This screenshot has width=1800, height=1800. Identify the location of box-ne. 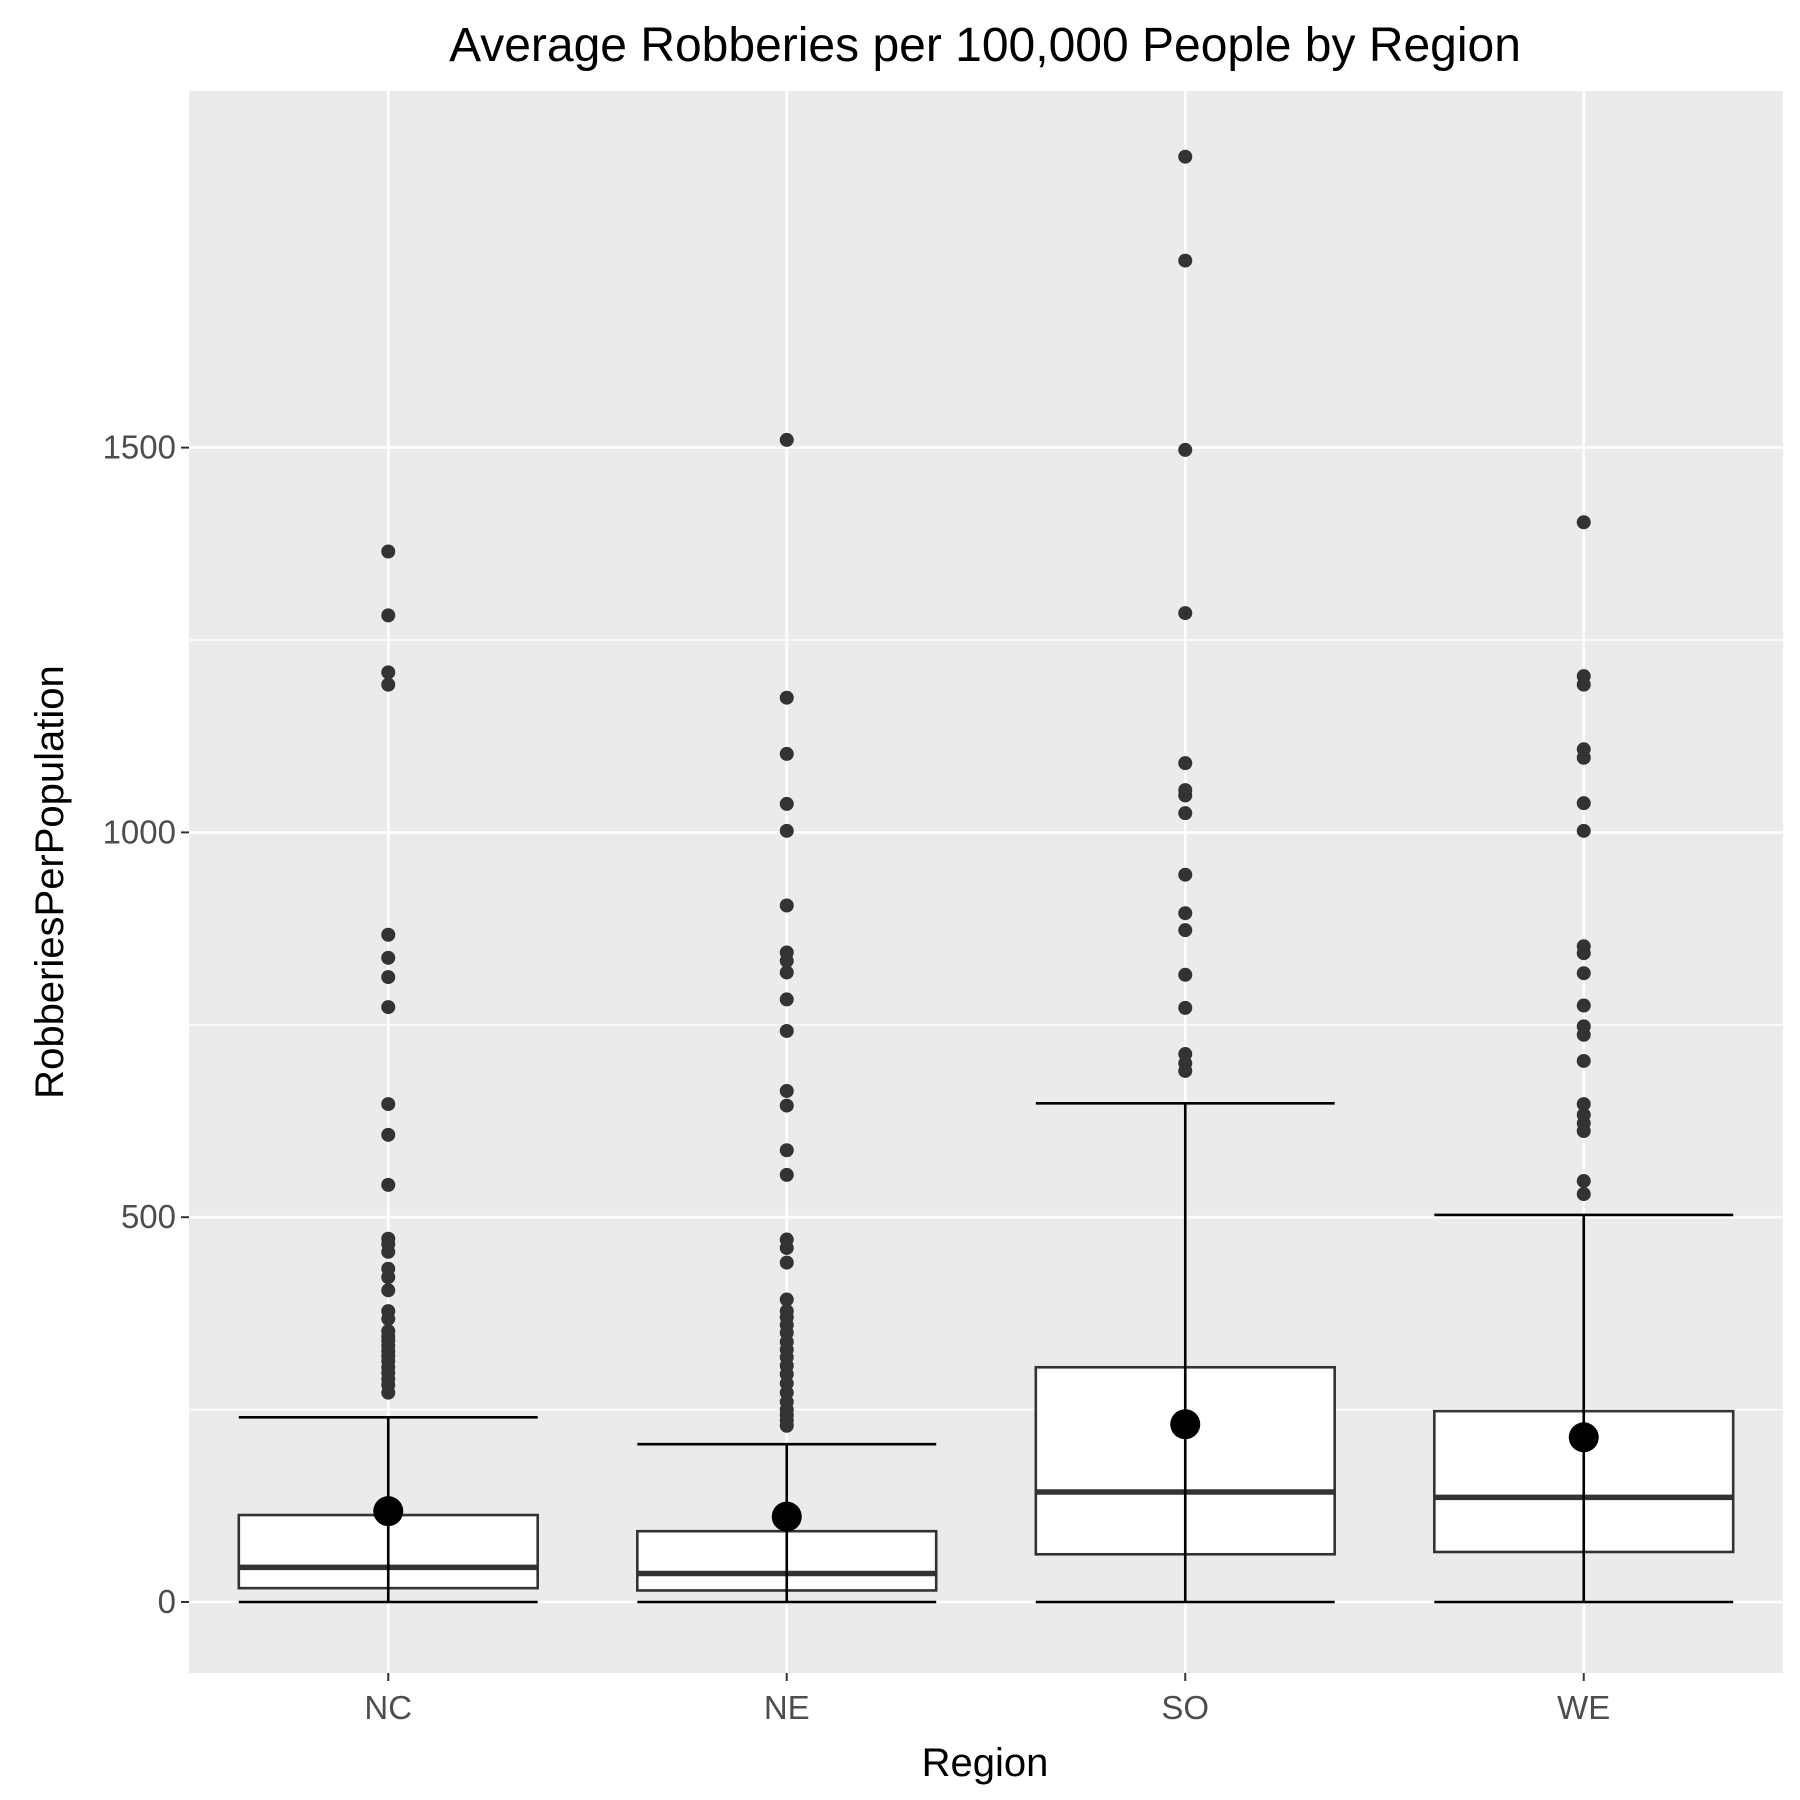
(787, 1018).